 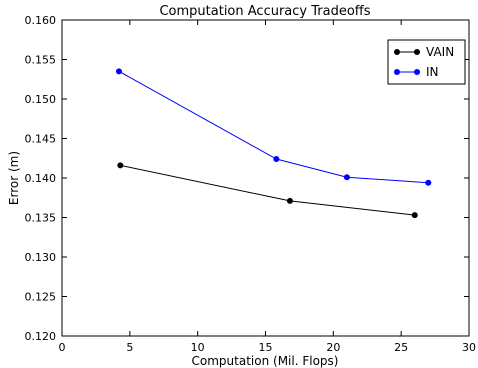 What do you see at coordinates (397, 72) in the screenshot?
I see `legend-marker-in-left` at bounding box center [397, 72].